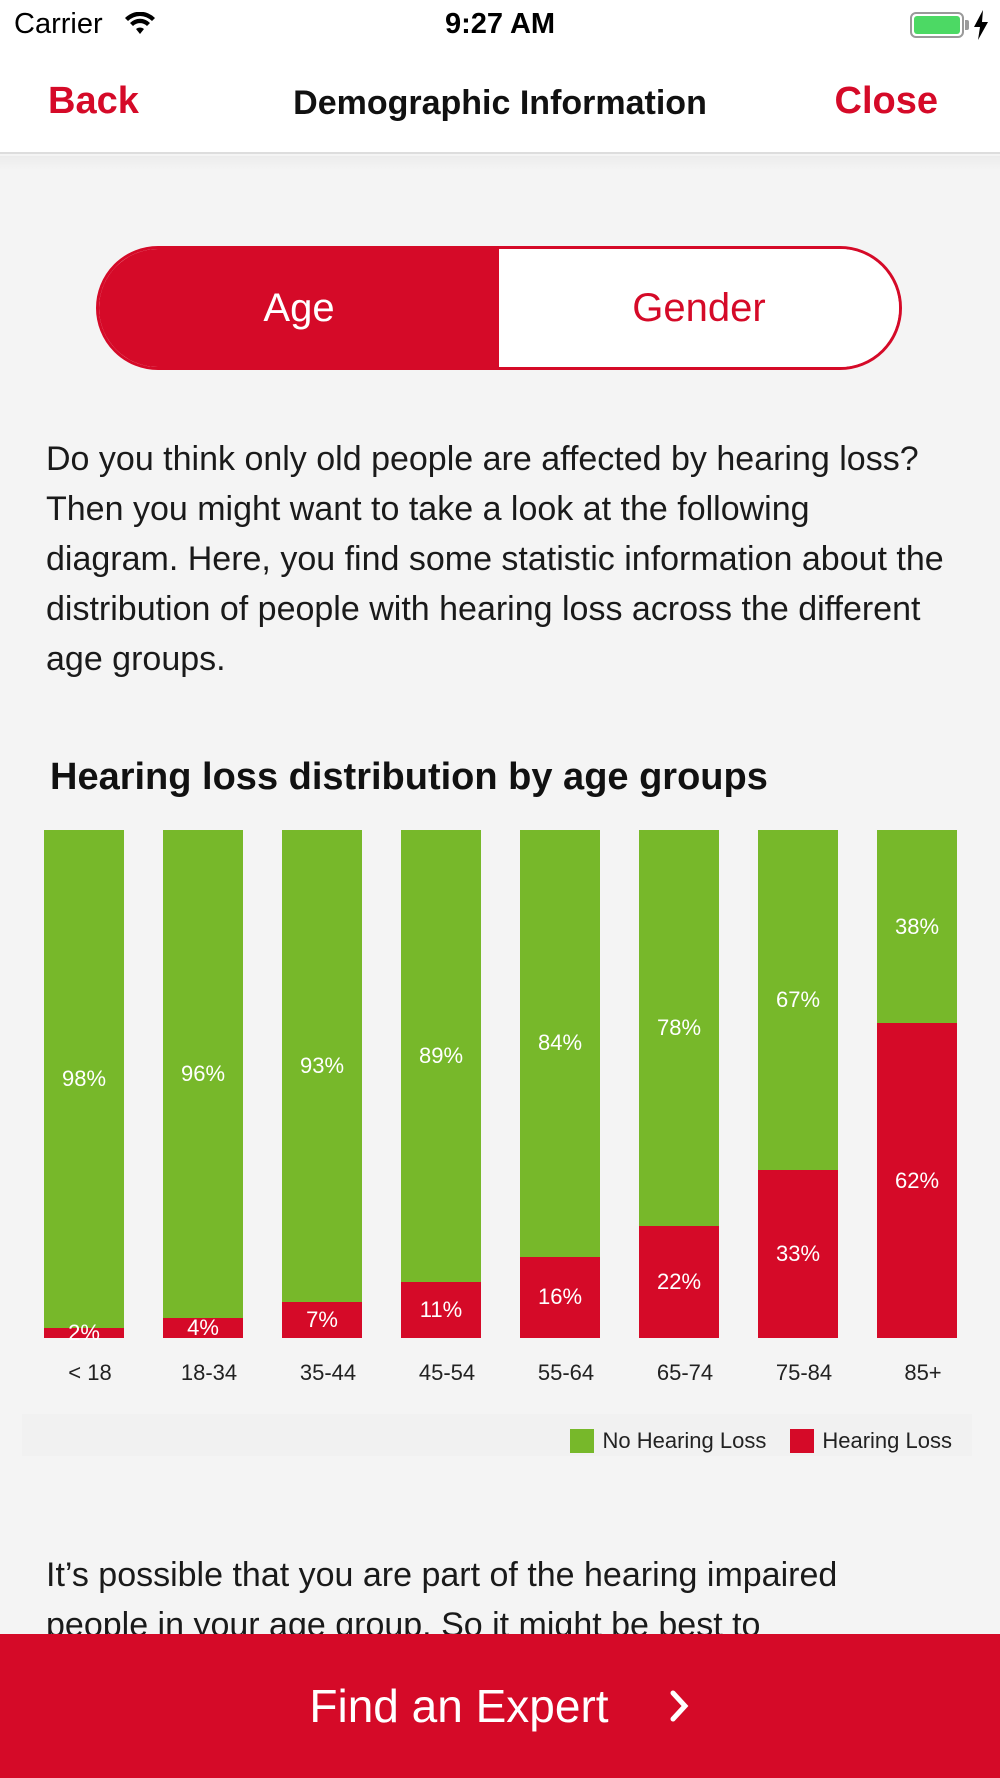  I want to click on bar-6: 67% 33%, so click(798, 1084).